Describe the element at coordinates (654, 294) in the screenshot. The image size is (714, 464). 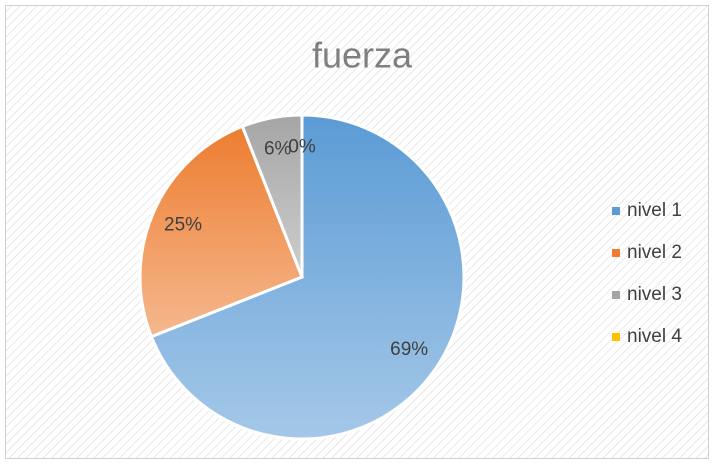
I see `legend-label: nivel 3` at that location.